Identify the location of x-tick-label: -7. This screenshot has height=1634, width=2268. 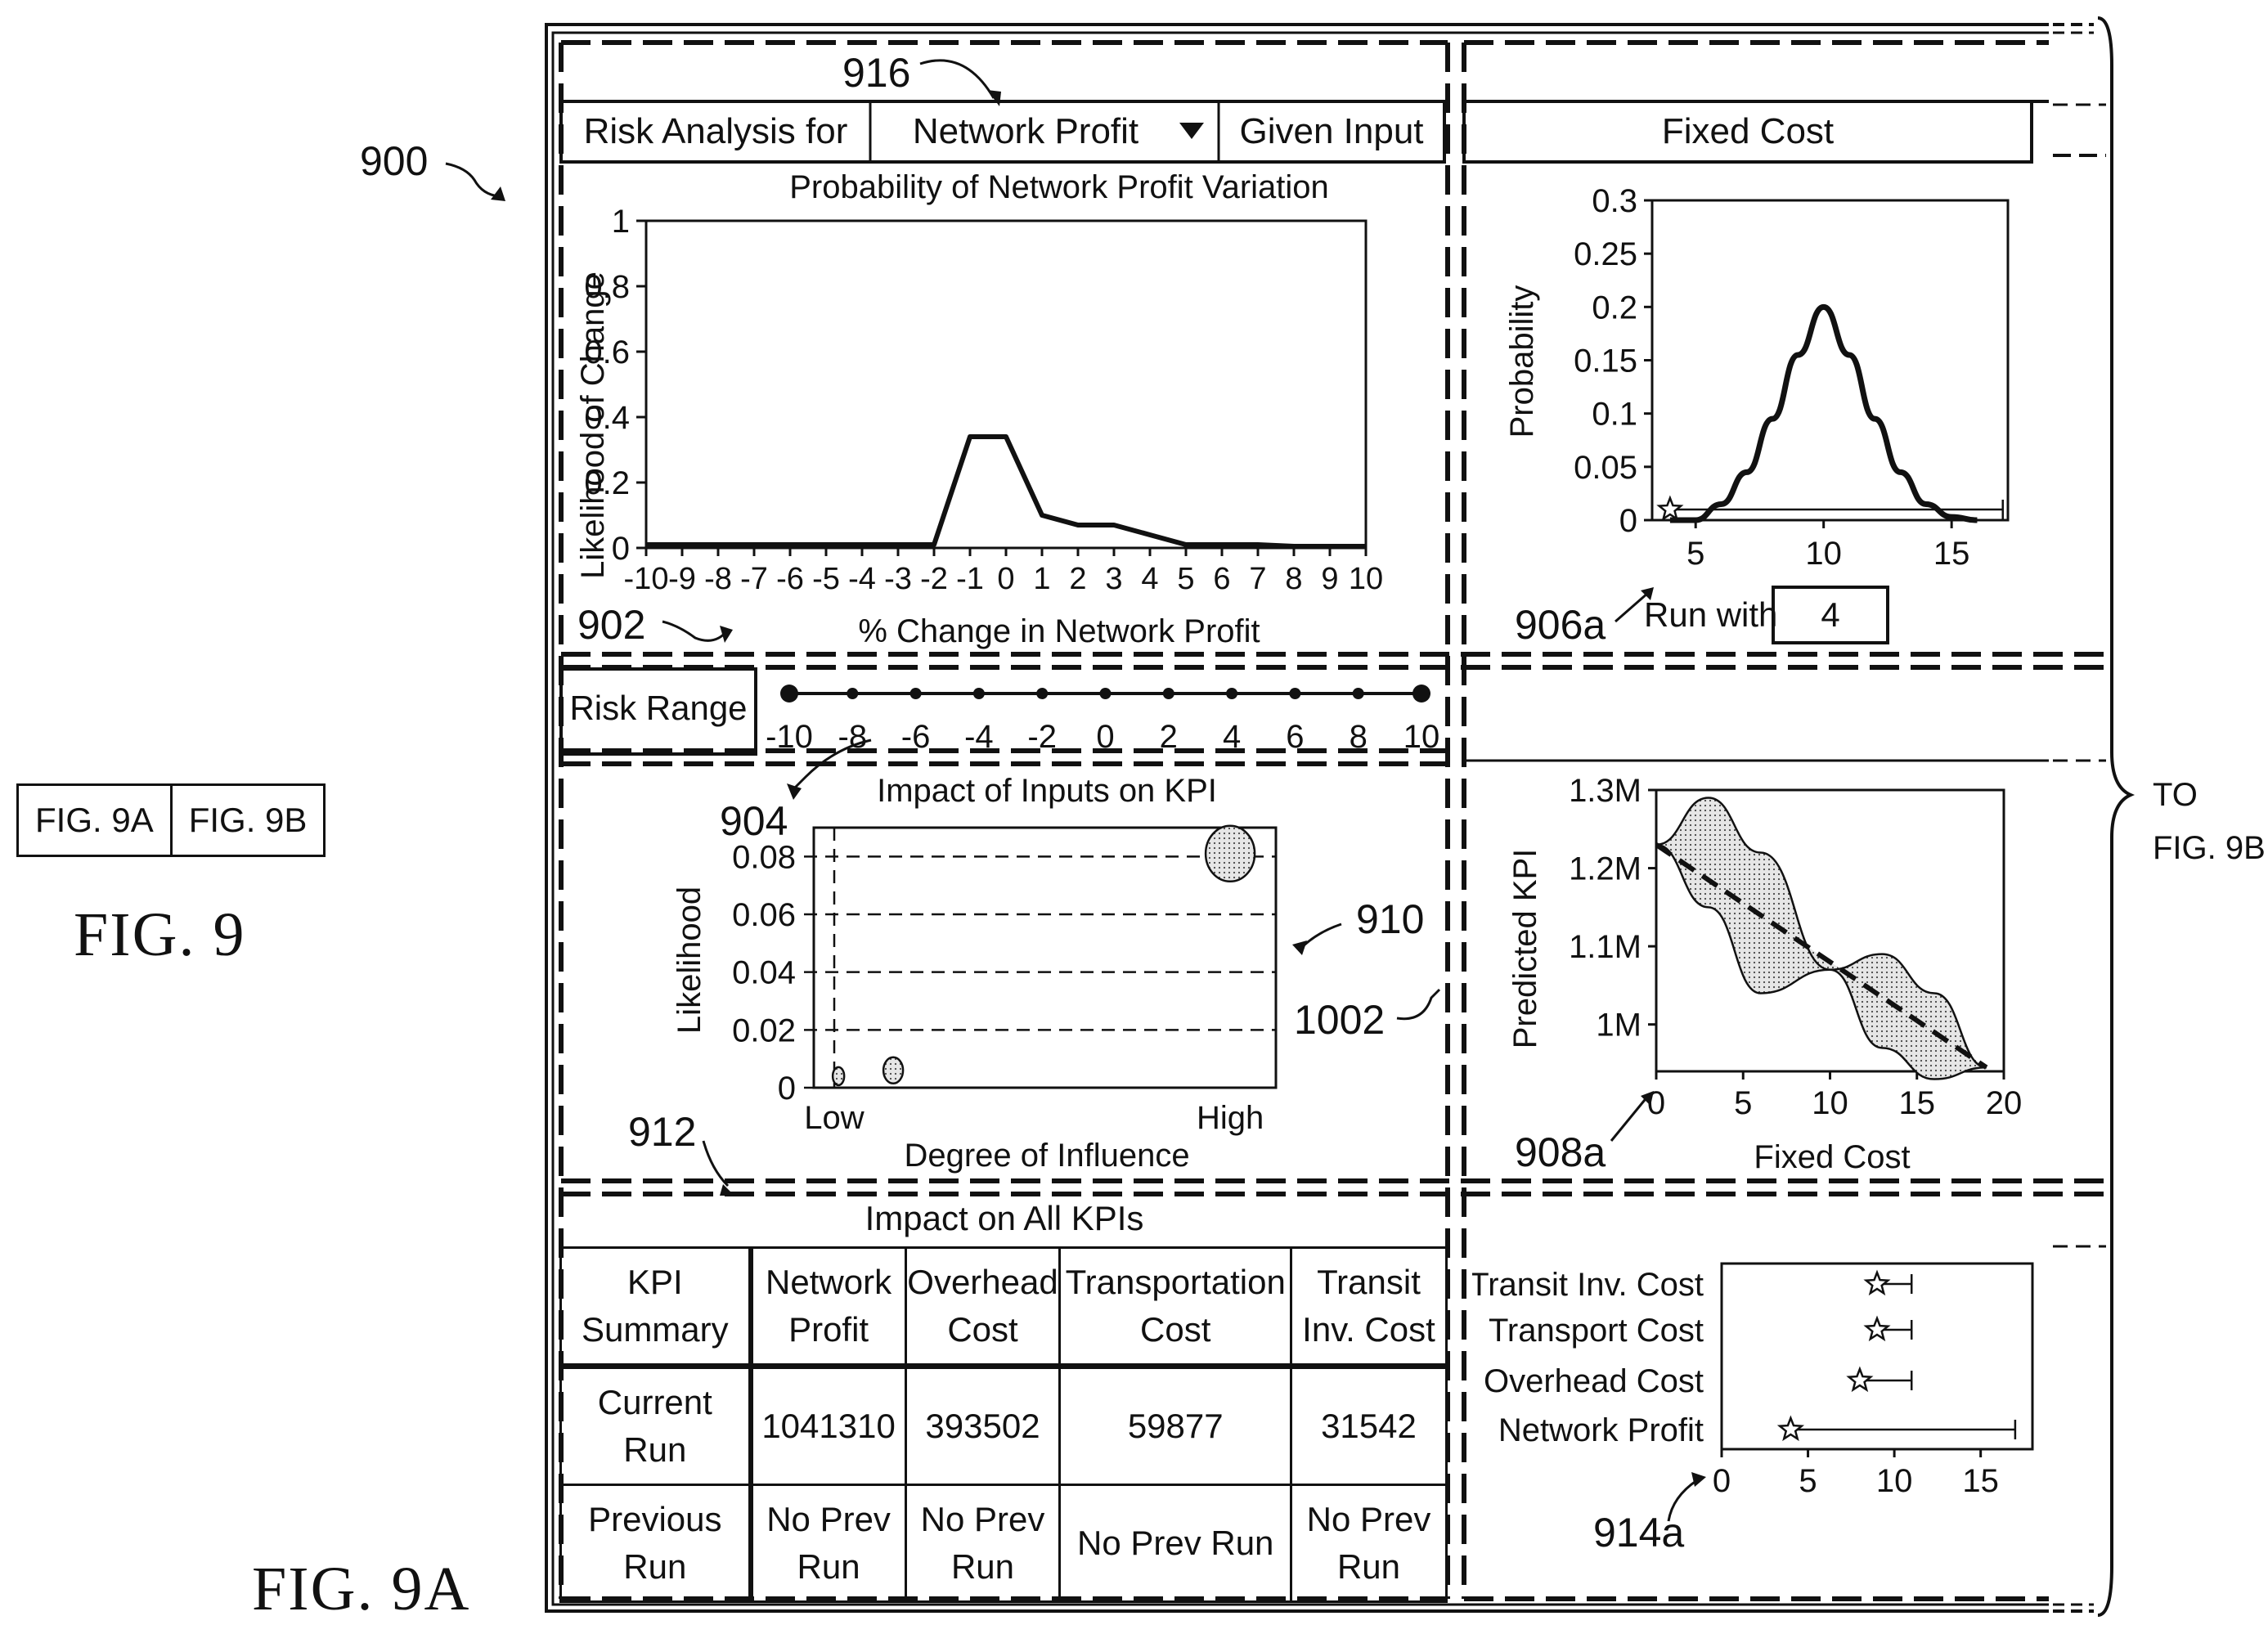
(754, 579).